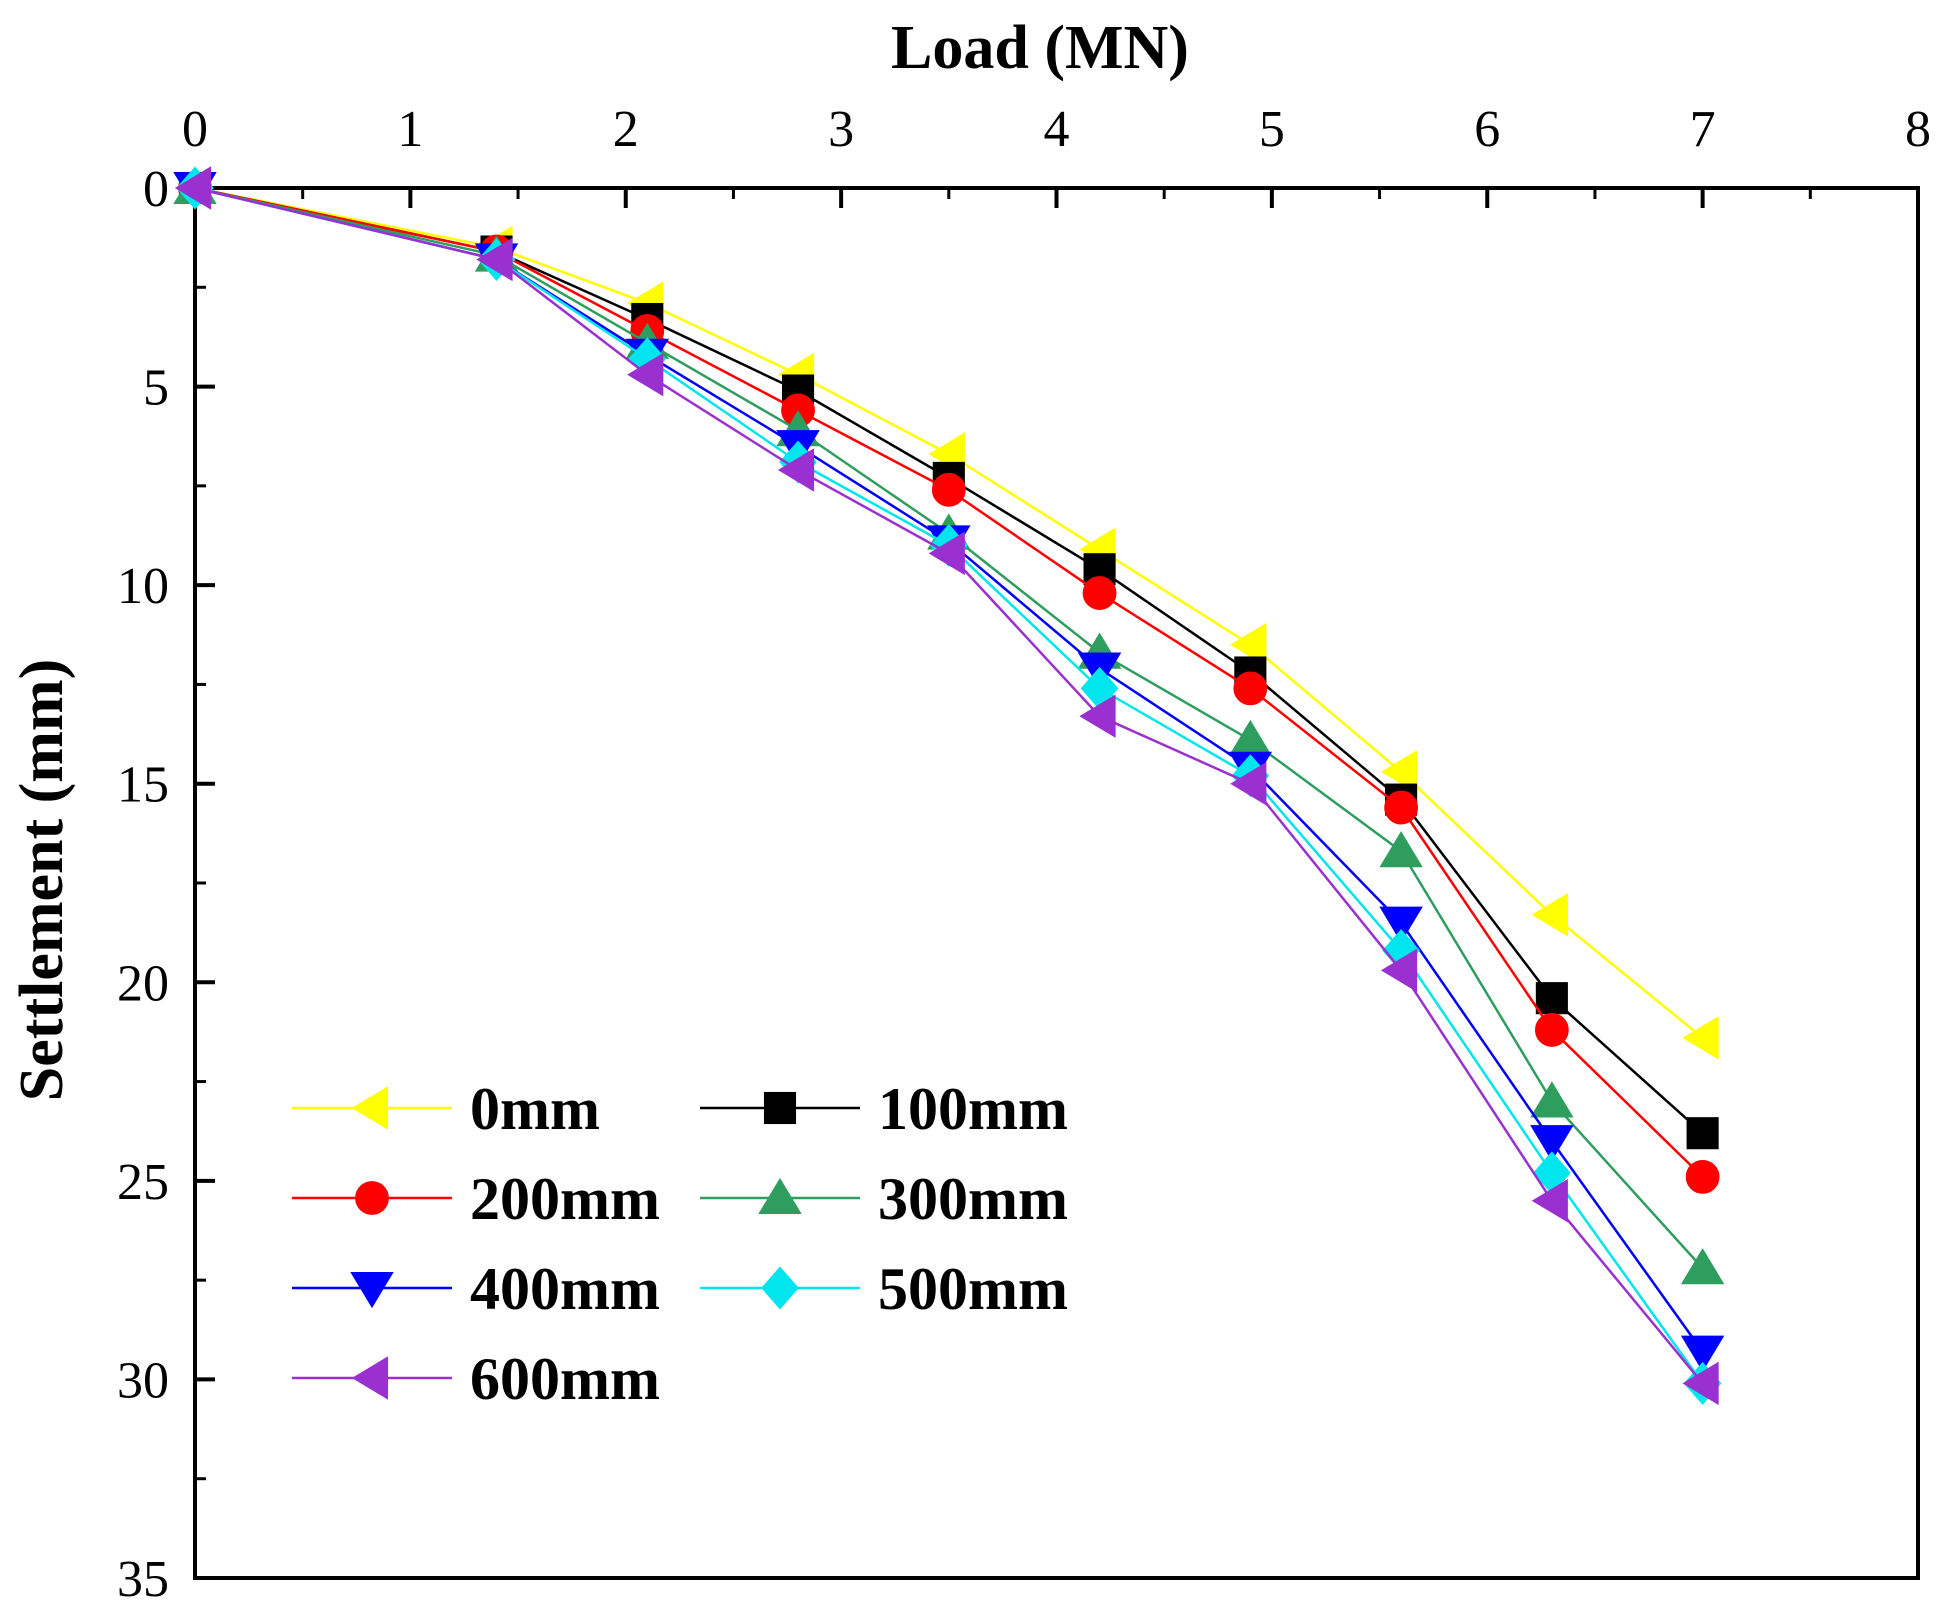 This screenshot has height=1614, width=1946. I want to click on legend-label-500mm: 500mm, so click(973, 1289).